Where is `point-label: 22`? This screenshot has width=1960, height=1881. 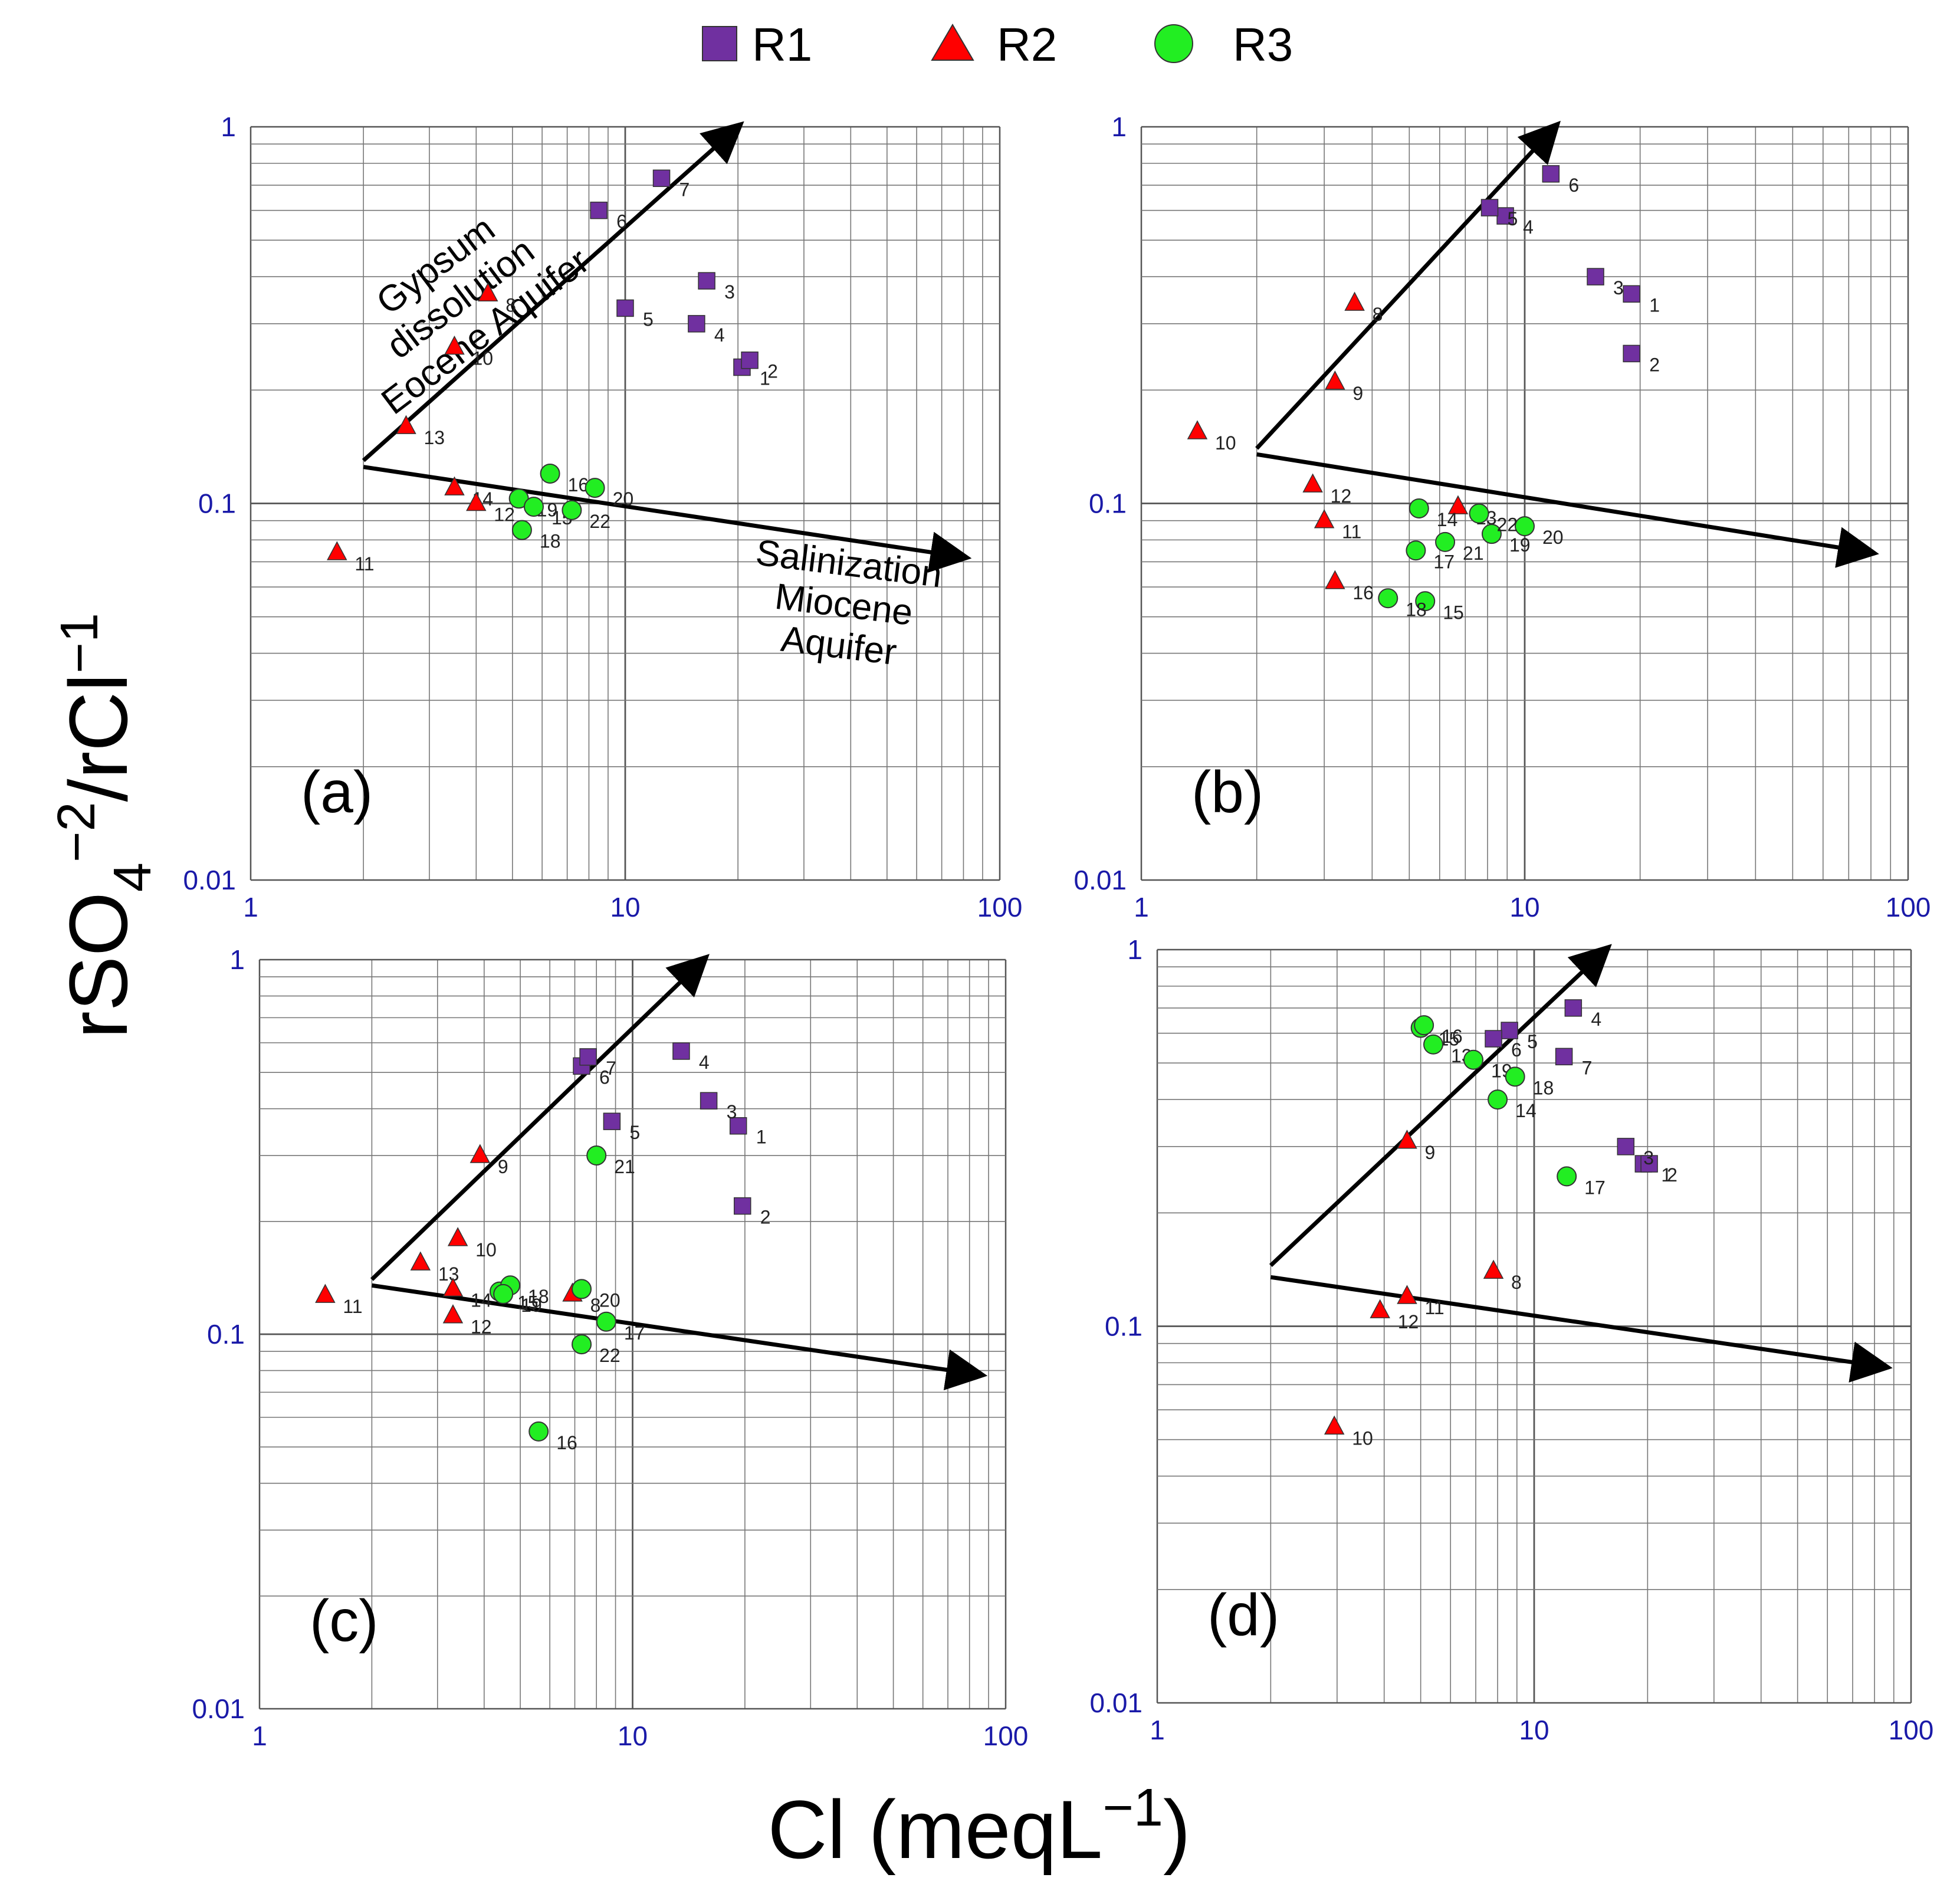
point-label: 22 is located at coordinates (599, 521).